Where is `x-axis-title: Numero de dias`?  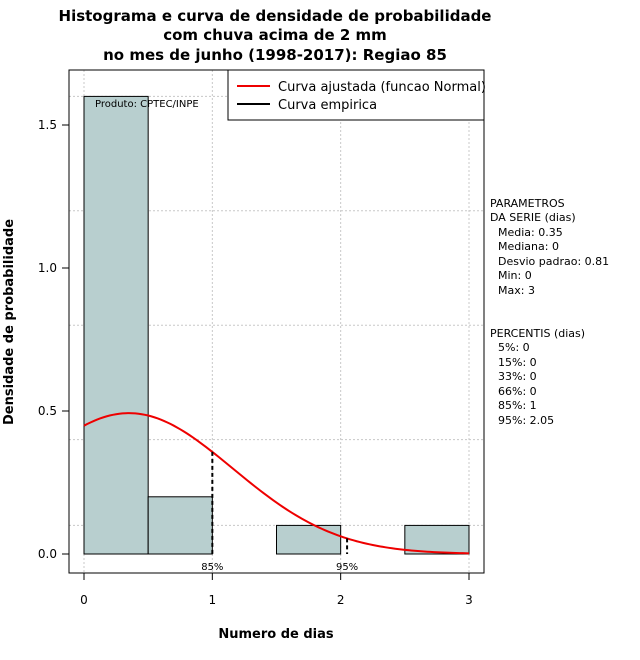 x-axis-title: Numero de dias is located at coordinates (276, 634).